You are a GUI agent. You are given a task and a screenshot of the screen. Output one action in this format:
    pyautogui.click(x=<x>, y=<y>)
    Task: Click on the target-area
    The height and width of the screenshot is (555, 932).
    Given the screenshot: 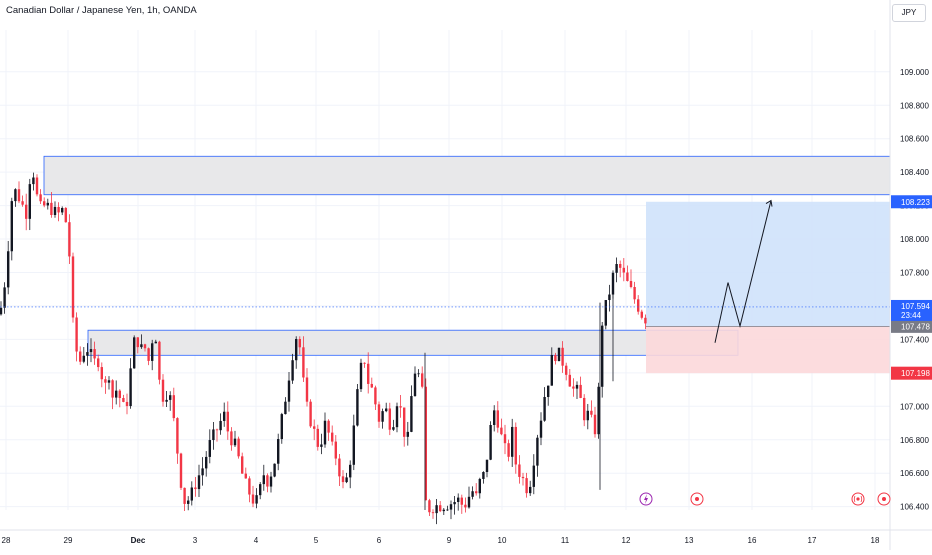 What is the action you would take?
    pyautogui.click(x=768, y=264)
    